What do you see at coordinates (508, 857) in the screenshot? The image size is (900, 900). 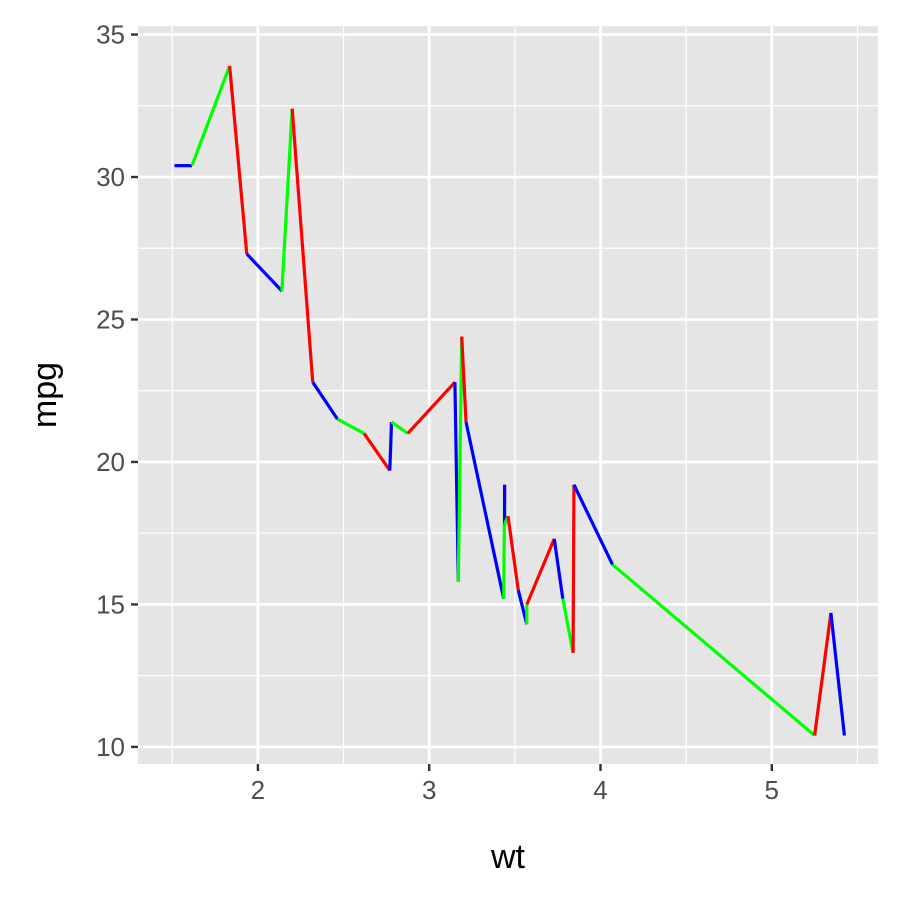 I see `x-axis-title: wt` at bounding box center [508, 857].